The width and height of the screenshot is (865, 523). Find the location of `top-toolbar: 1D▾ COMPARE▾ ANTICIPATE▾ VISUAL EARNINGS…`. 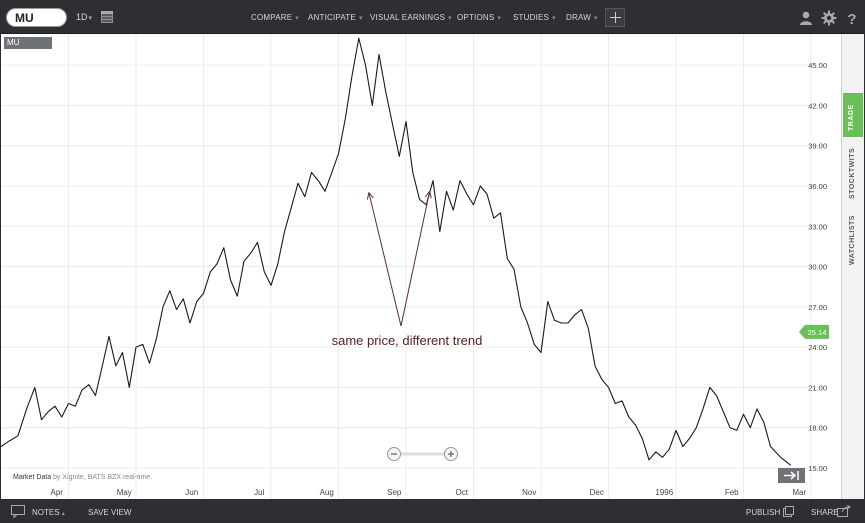

top-toolbar: 1D▾ COMPARE▾ ANTICIPATE▾ VISUAL EARNINGS… is located at coordinates (432, 17).